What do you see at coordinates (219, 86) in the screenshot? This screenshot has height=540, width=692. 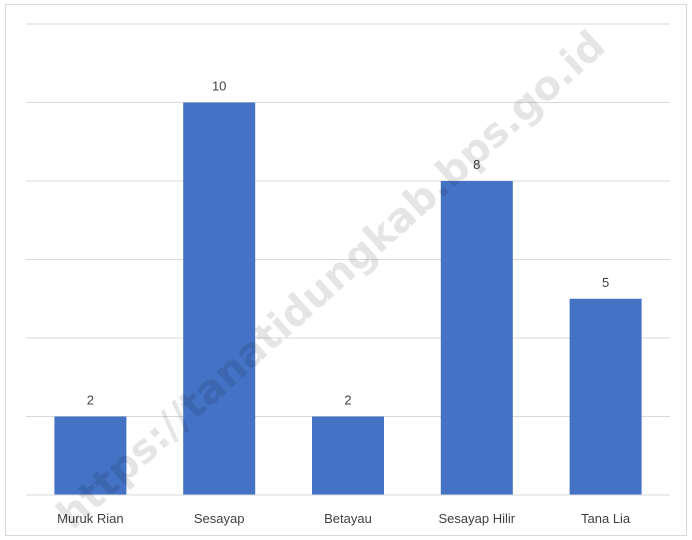 I see `data-label: 10` at bounding box center [219, 86].